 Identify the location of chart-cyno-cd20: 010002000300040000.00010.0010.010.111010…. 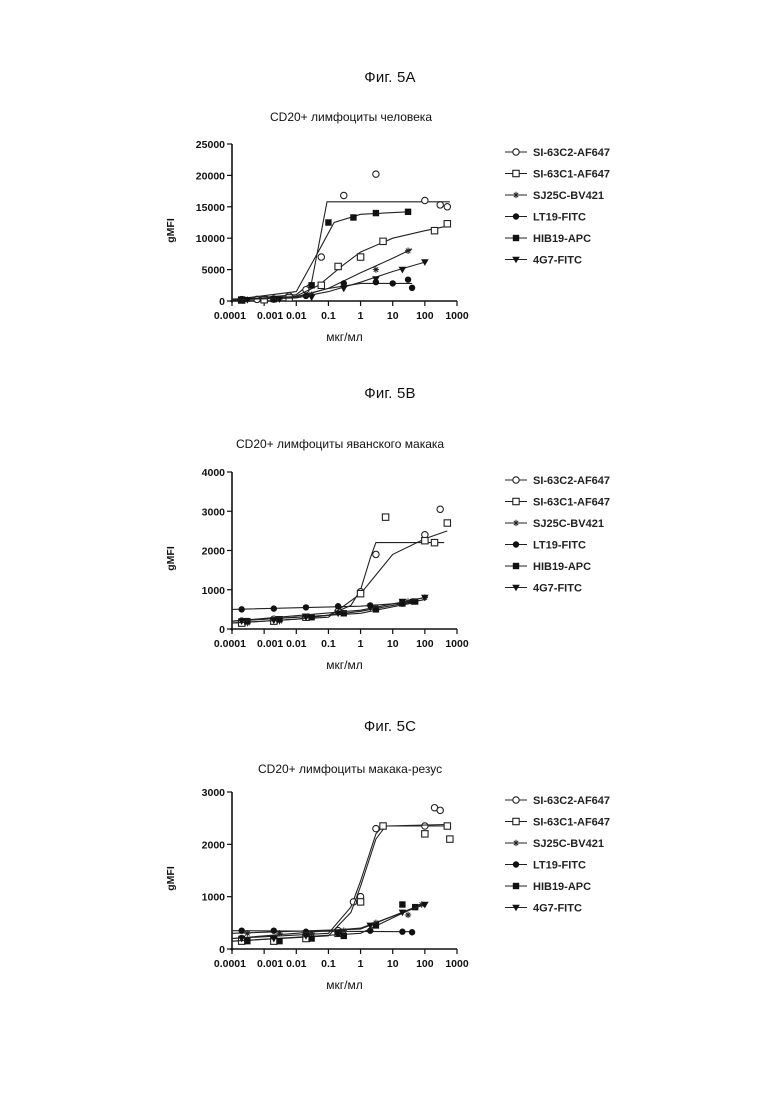
(400, 570).